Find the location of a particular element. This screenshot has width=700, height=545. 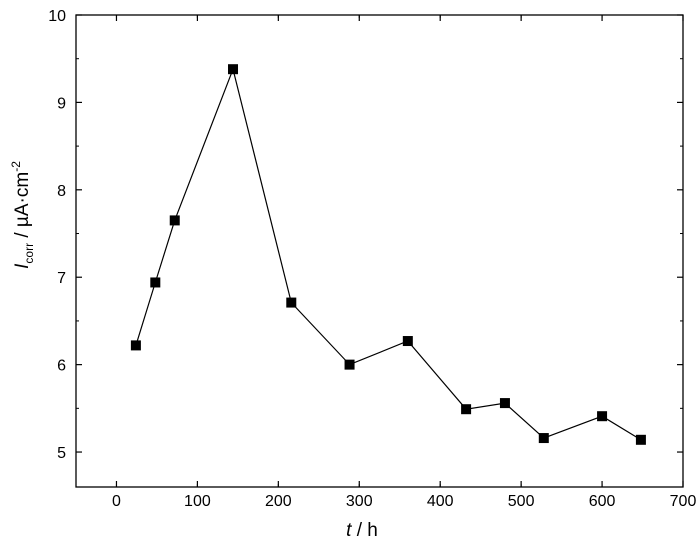

x-axis-symbol: t is located at coordinates (349, 530).